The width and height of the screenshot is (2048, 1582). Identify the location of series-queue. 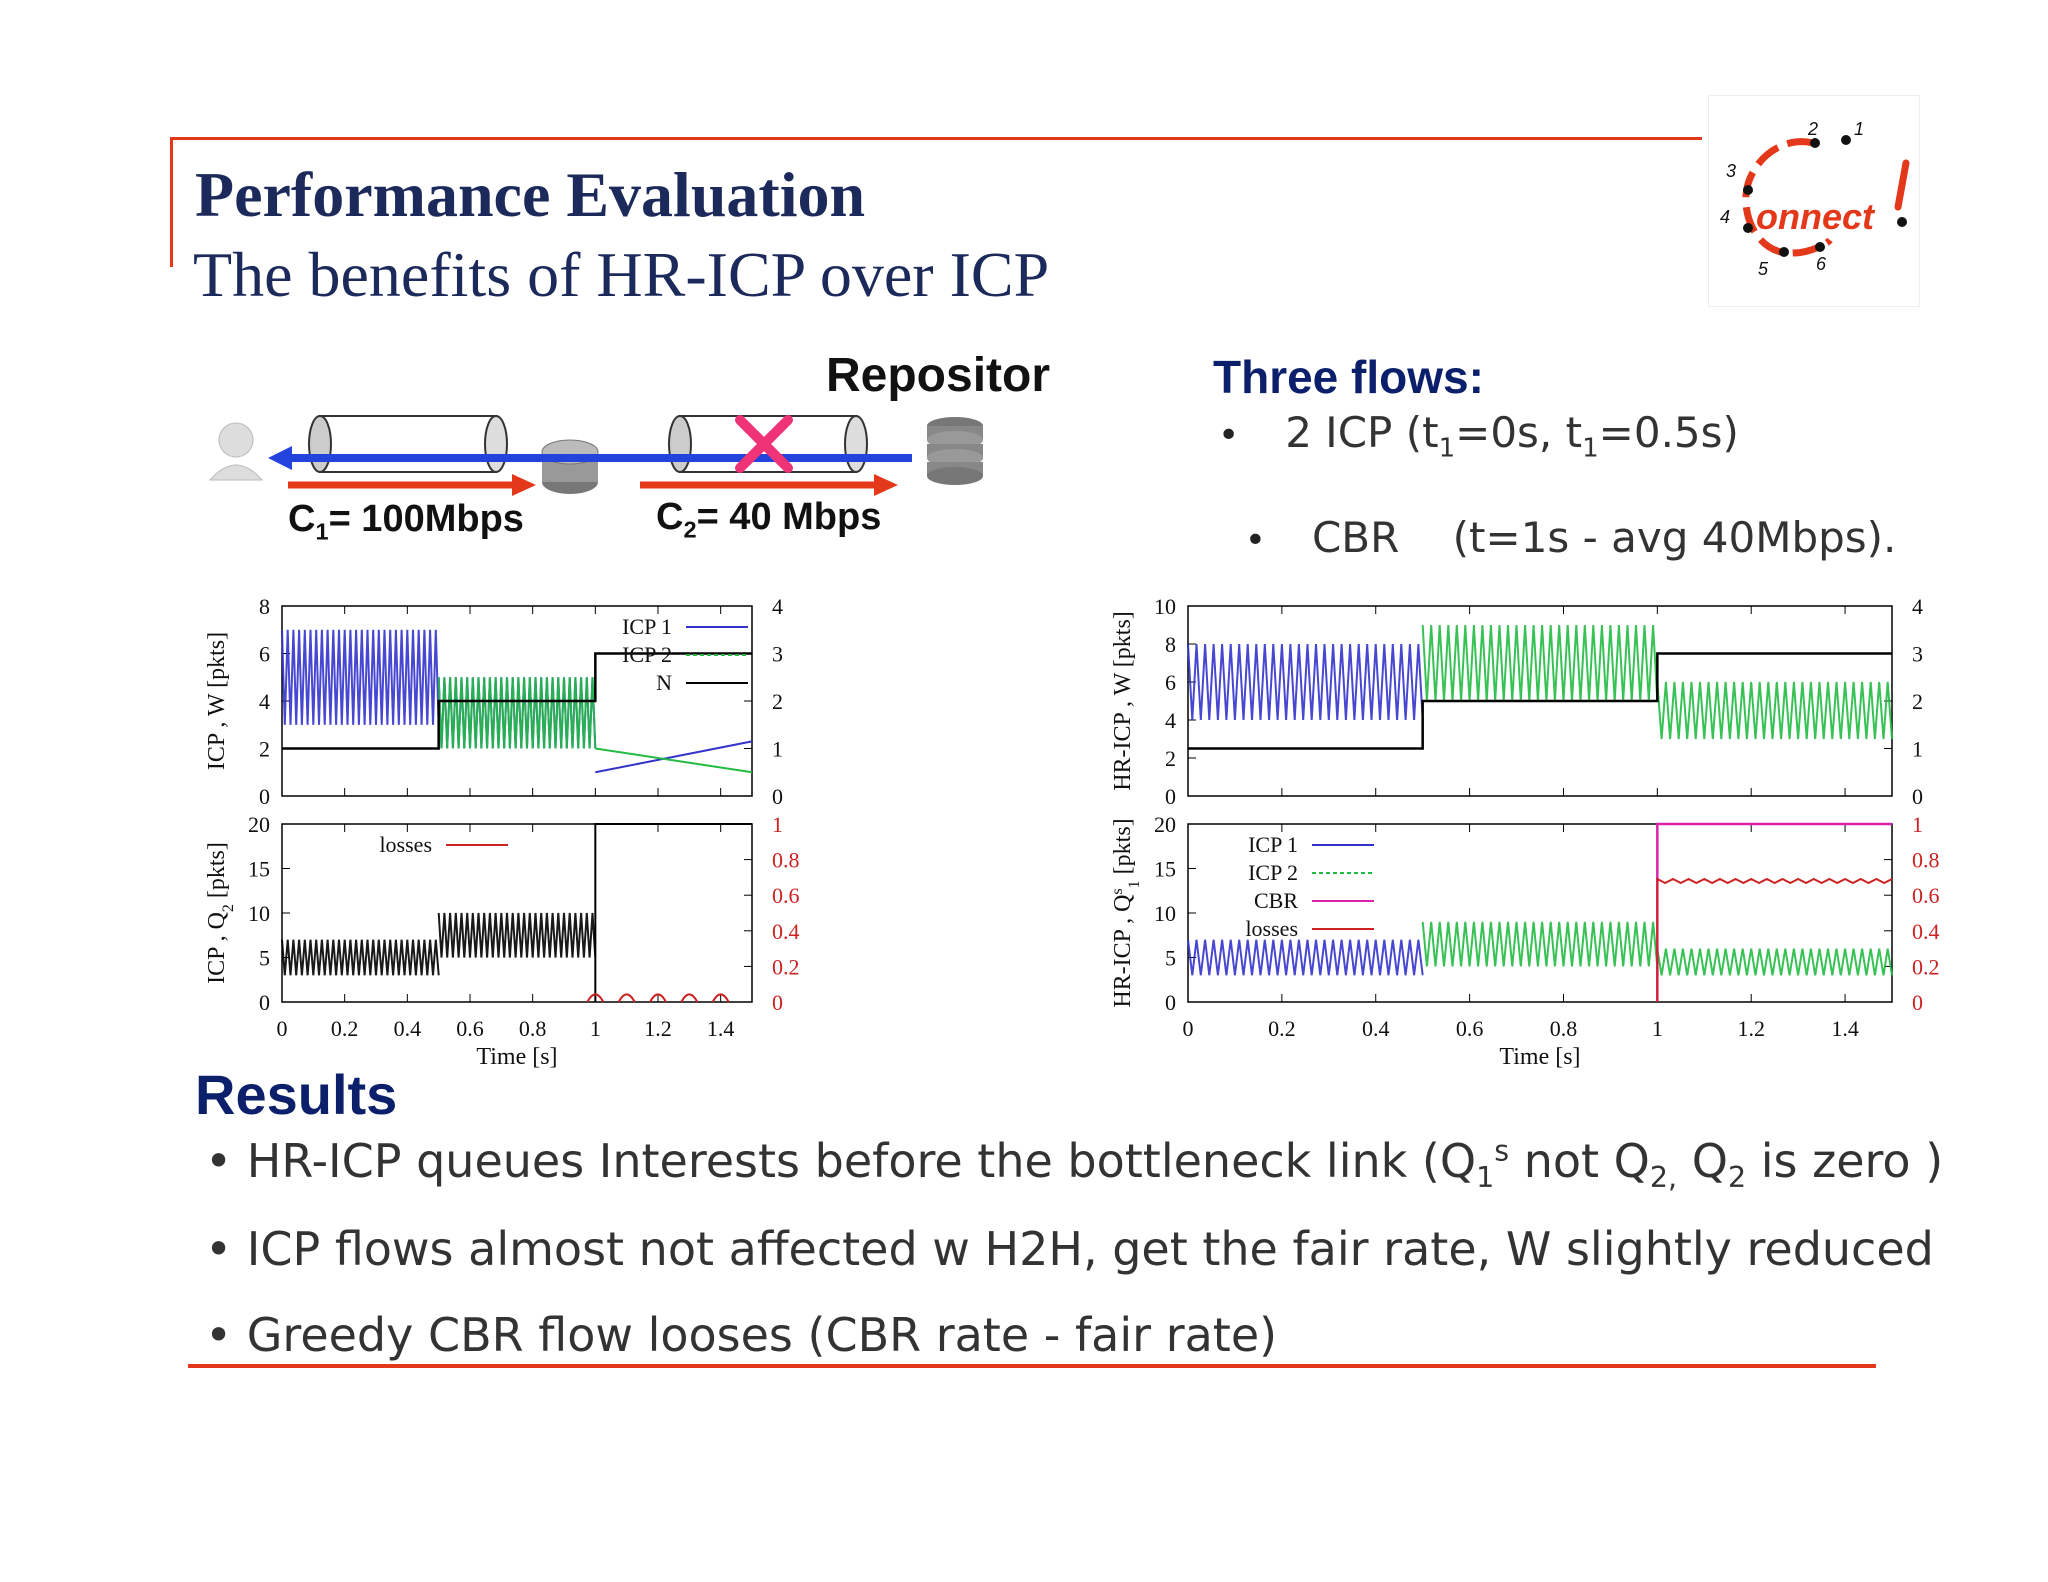
(516, 912).